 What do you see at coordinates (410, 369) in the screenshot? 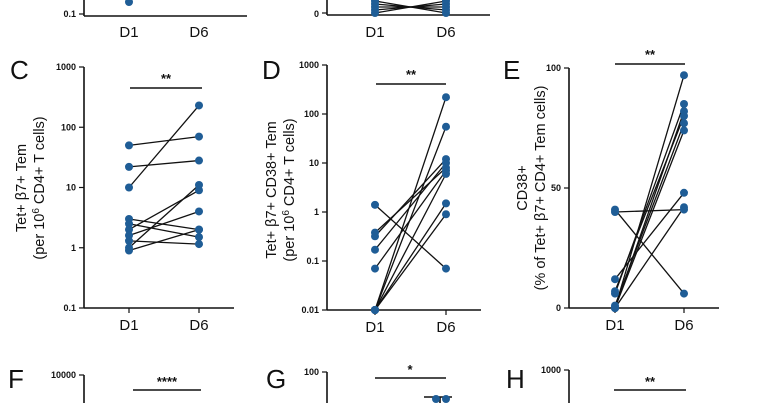
I see `significance-label-G: *` at bounding box center [410, 369].